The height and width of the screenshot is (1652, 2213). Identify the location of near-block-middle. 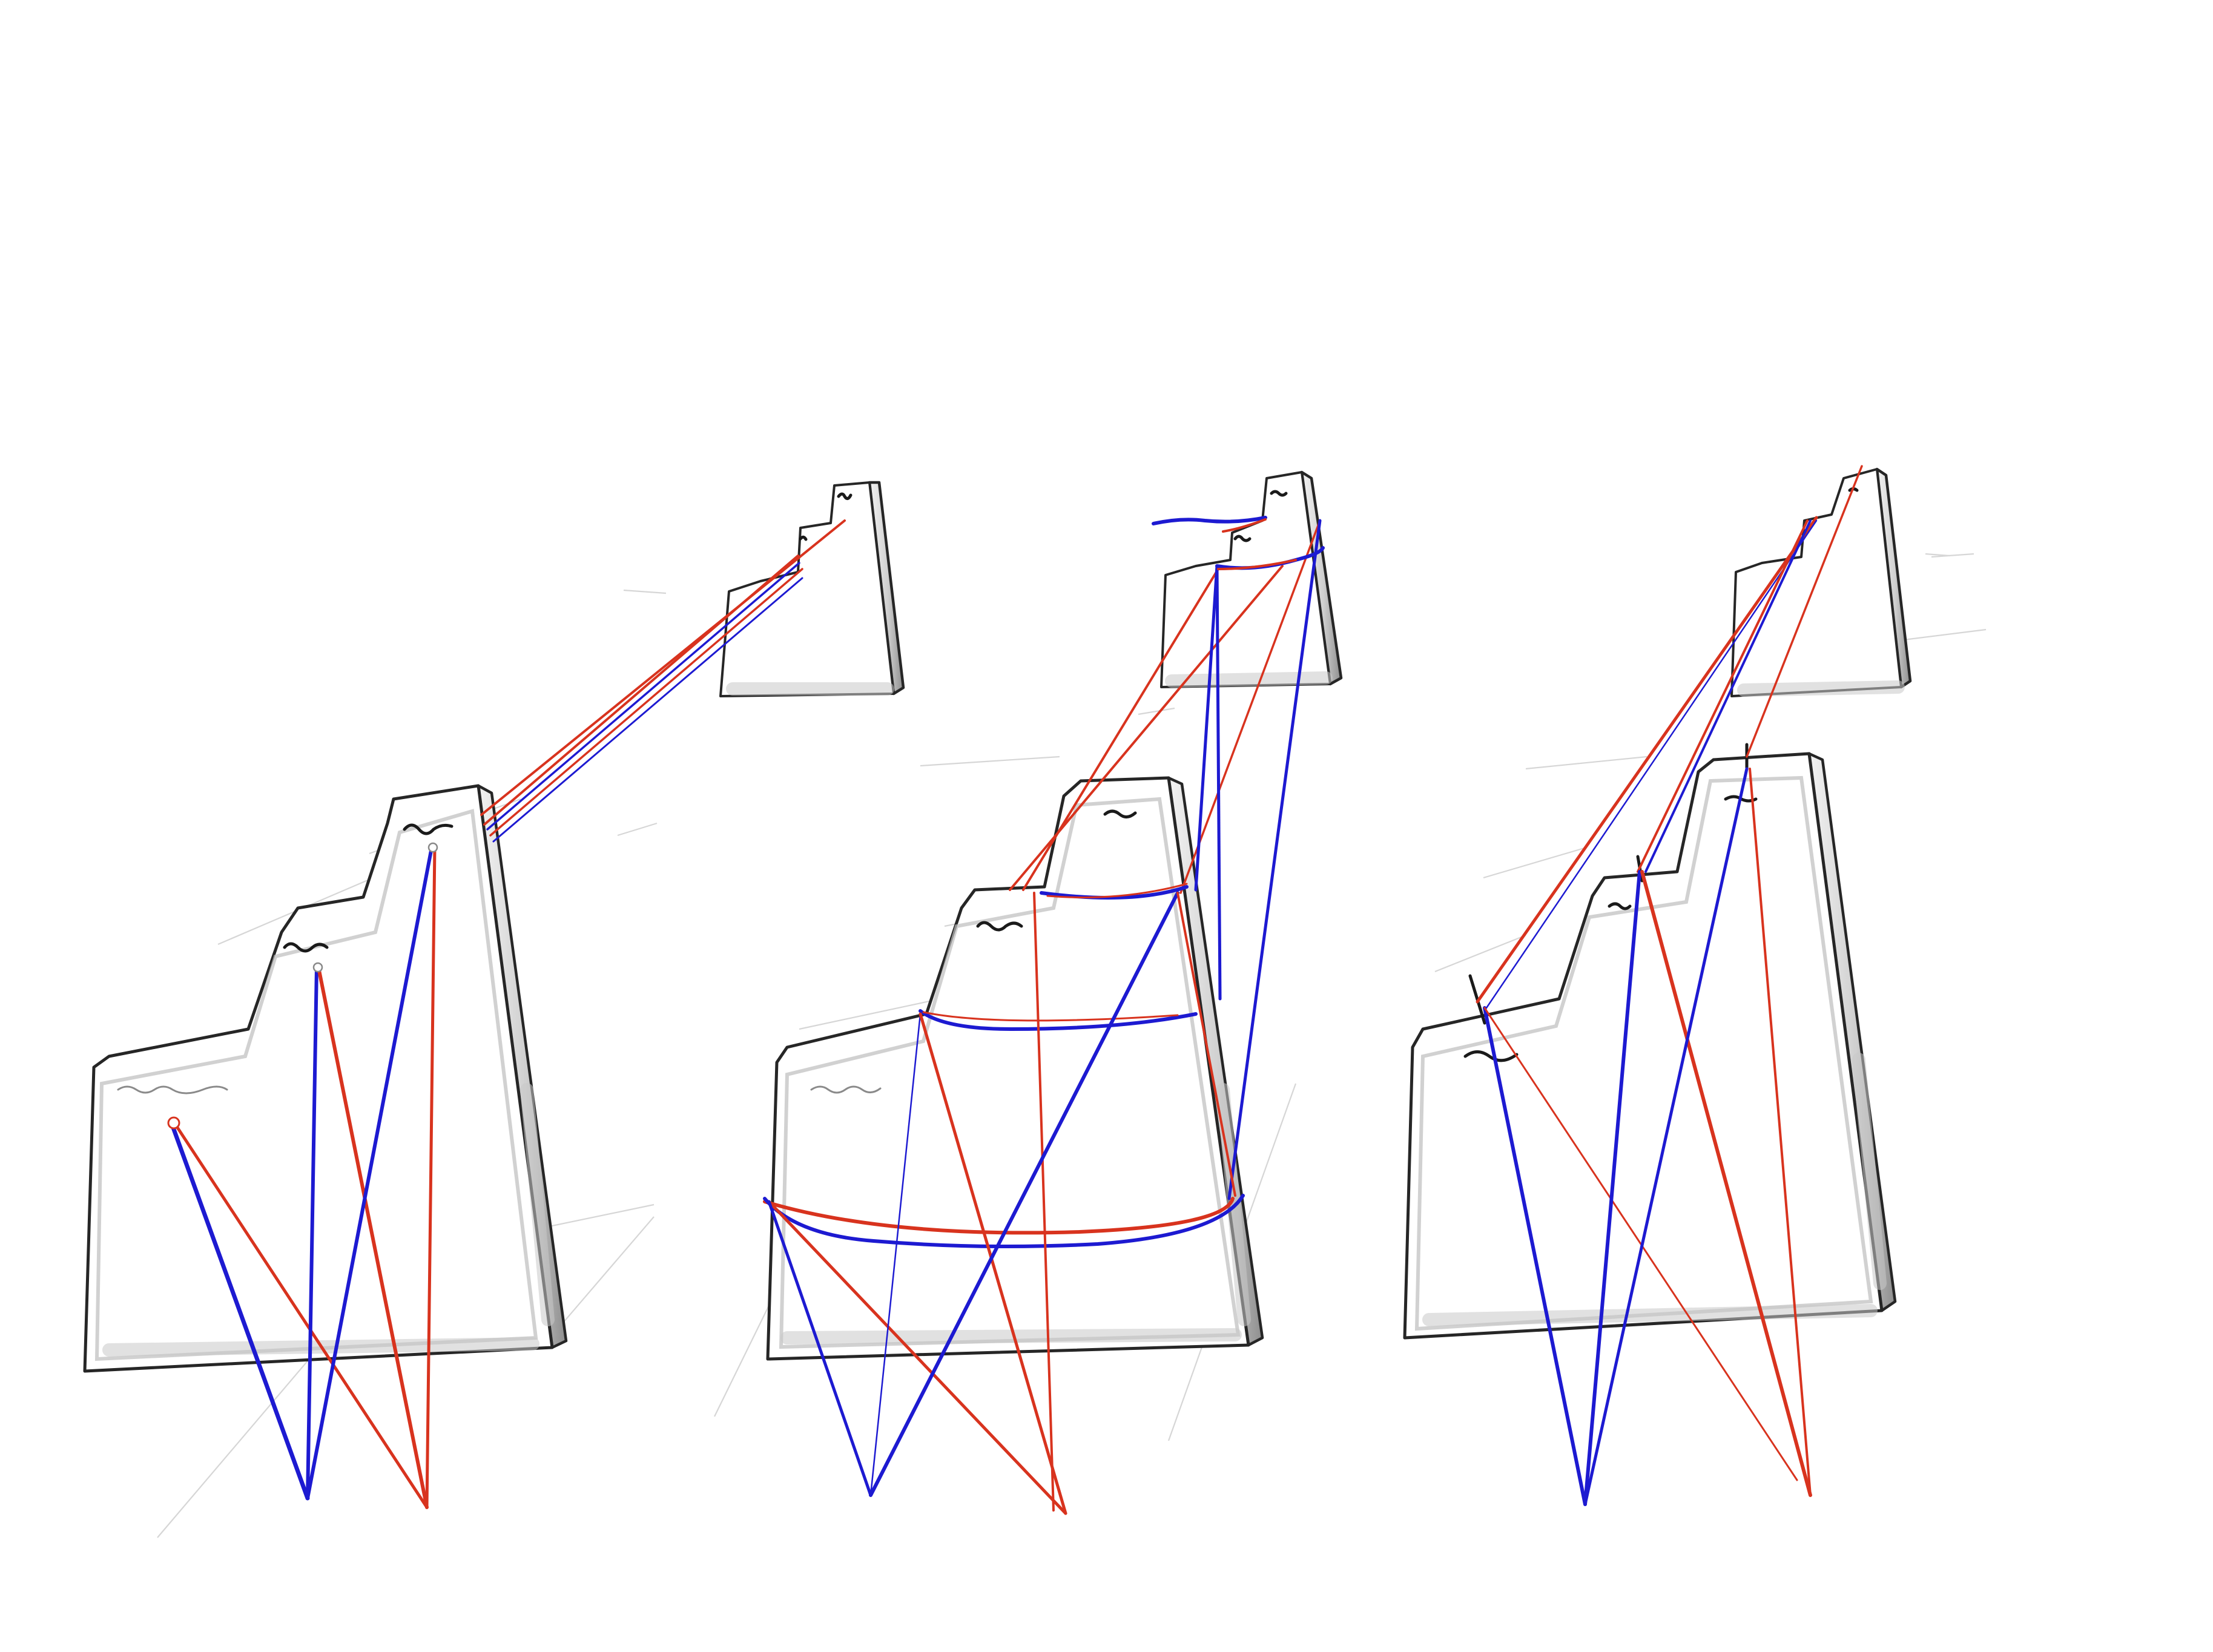
(1015, 1068).